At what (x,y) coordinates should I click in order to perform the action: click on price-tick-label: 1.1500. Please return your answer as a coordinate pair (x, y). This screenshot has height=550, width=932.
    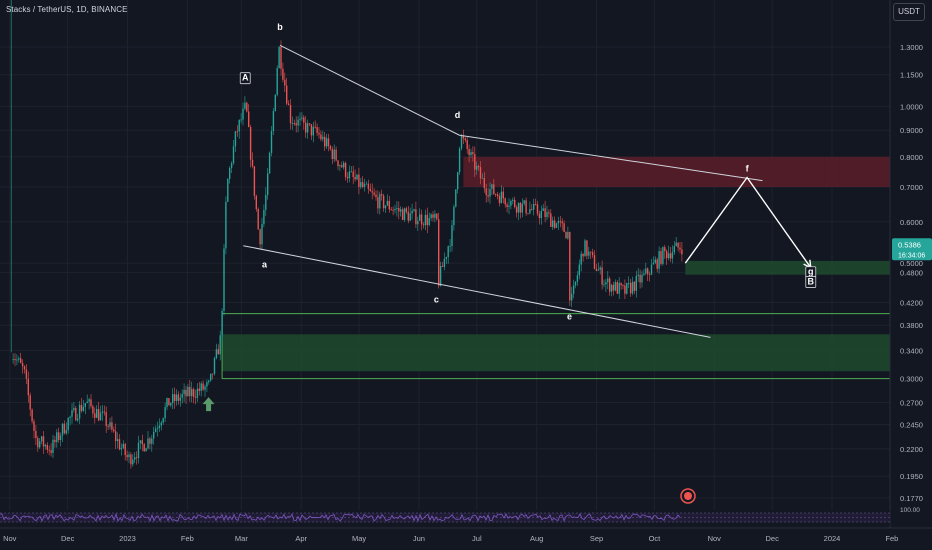
    Looking at the image, I should click on (911, 75).